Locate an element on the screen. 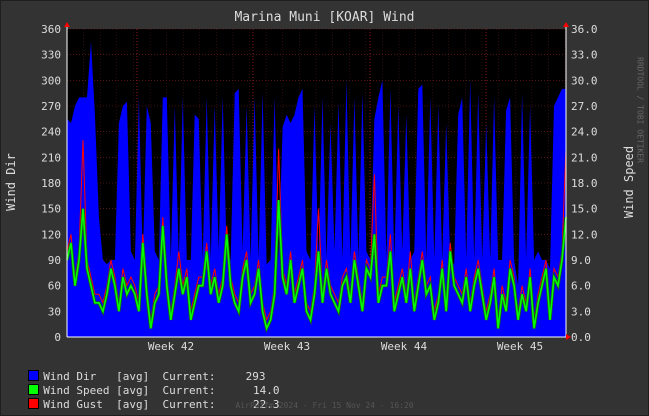 The image size is (649, 416). y-tick-label-left: 240 is located at coordinates (51, 132).